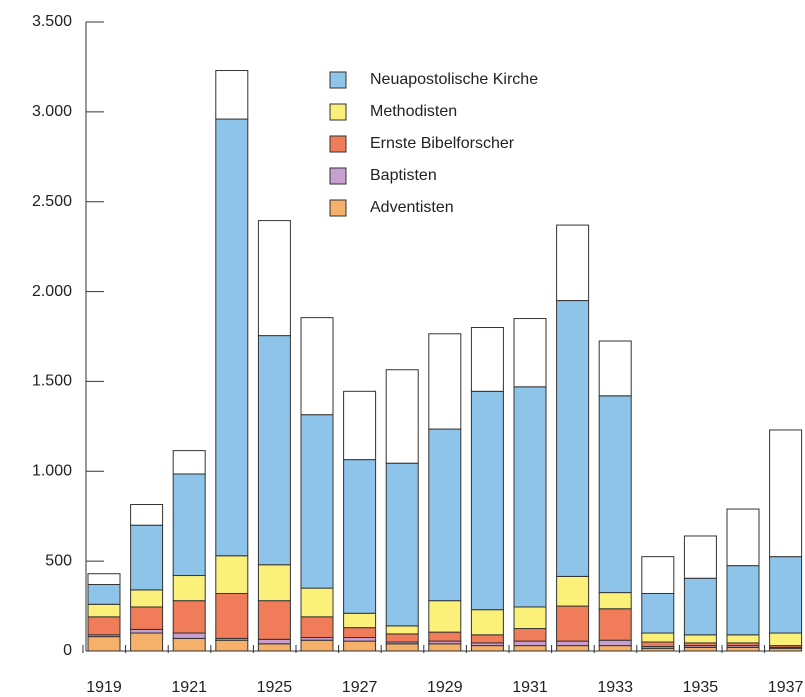 This screenshot has height=697, width=805. I want to click on y-tick-label: 0, so click(67, 650).